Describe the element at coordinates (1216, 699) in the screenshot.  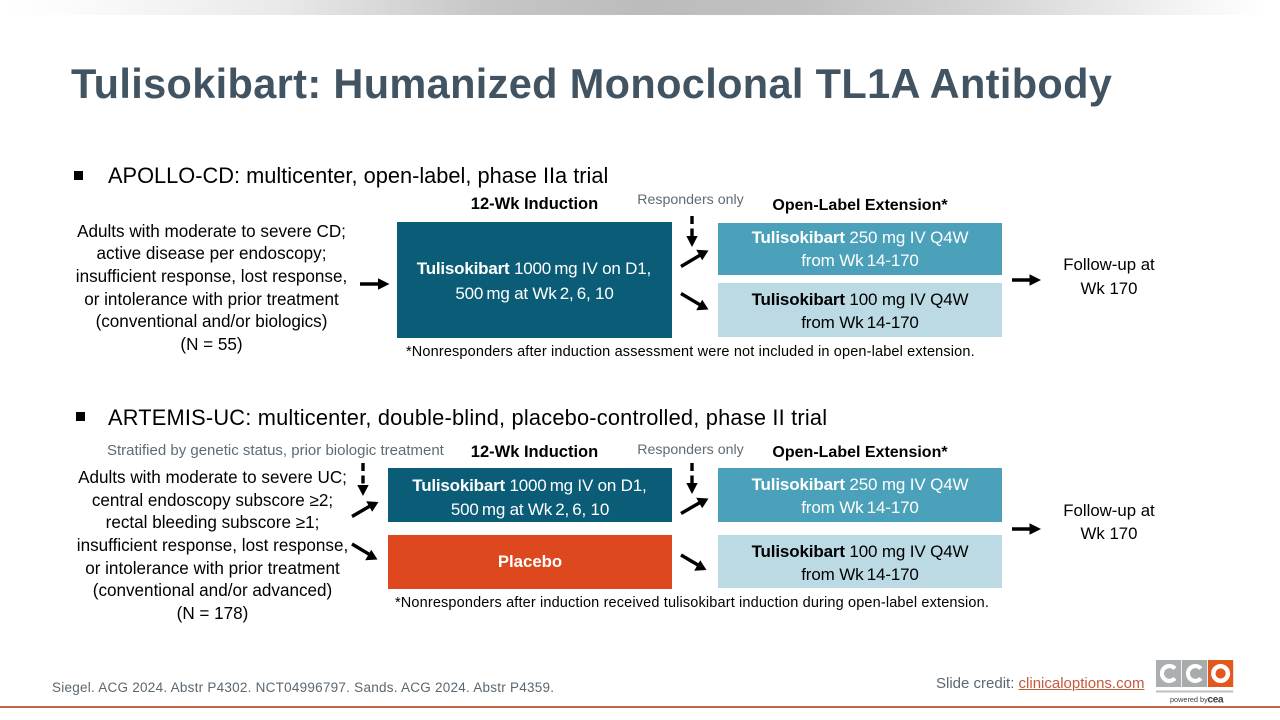
I see `svg-text: cea` at that location.